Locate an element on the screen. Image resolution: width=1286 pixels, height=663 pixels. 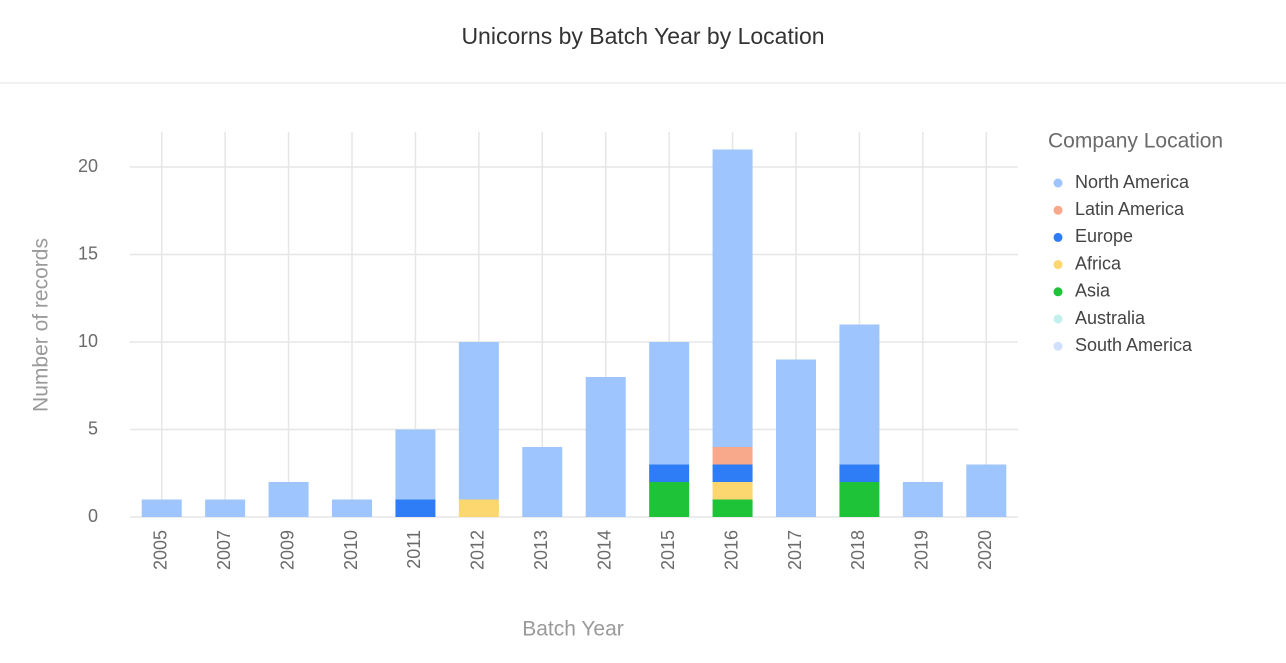
legend-label: Asia is located at coordinates (1093, 291).